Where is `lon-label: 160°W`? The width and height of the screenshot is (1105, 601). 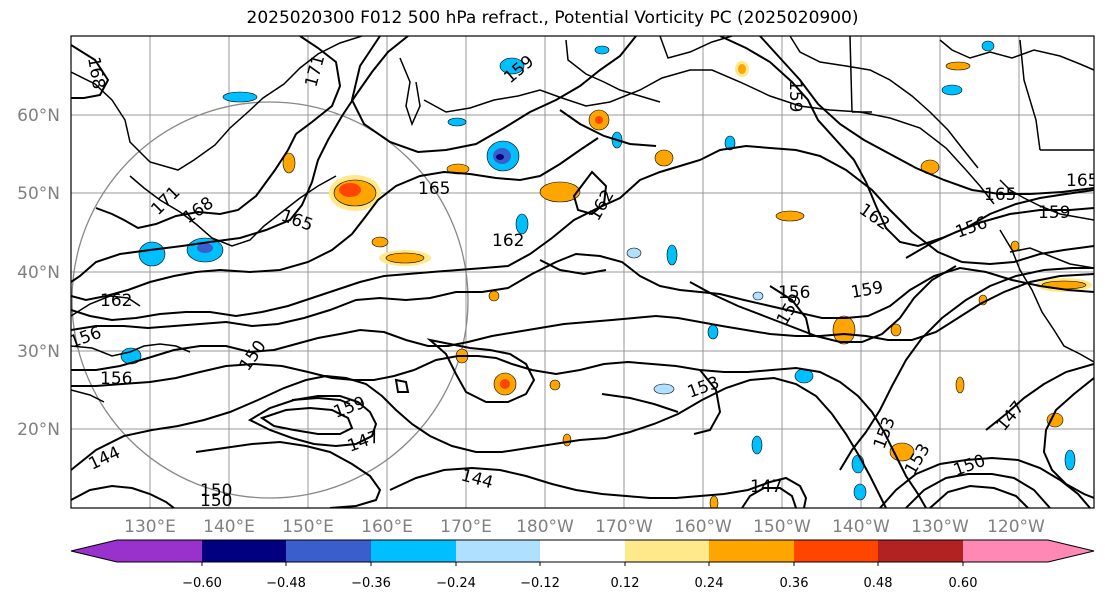 lon-label: 160°W is located at coordinates (703, 527).